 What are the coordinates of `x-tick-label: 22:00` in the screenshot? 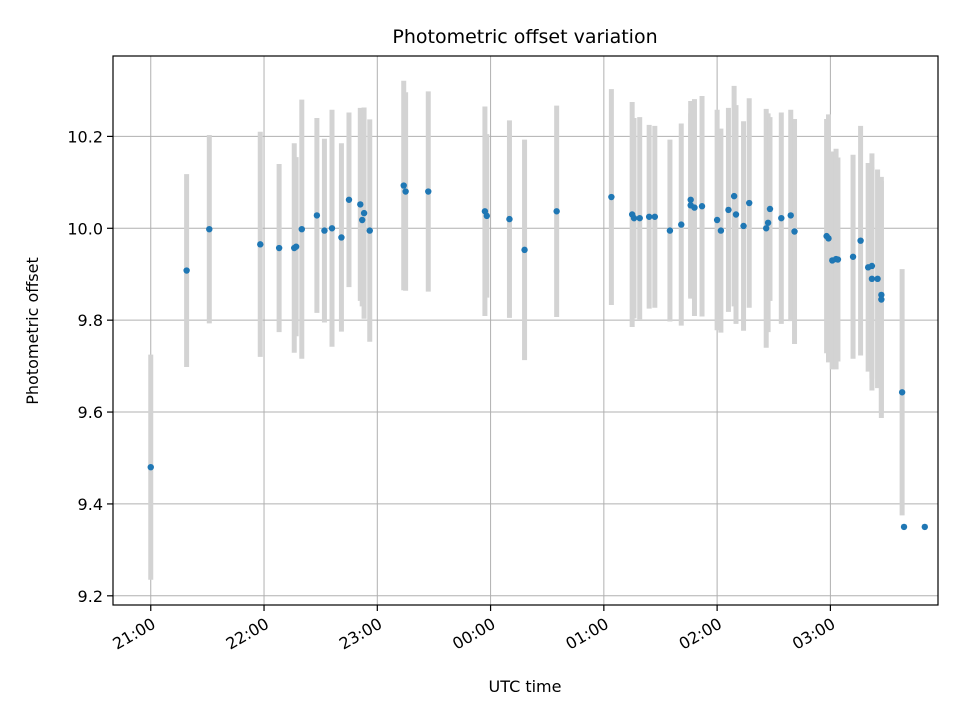 It's located at (247, 634).